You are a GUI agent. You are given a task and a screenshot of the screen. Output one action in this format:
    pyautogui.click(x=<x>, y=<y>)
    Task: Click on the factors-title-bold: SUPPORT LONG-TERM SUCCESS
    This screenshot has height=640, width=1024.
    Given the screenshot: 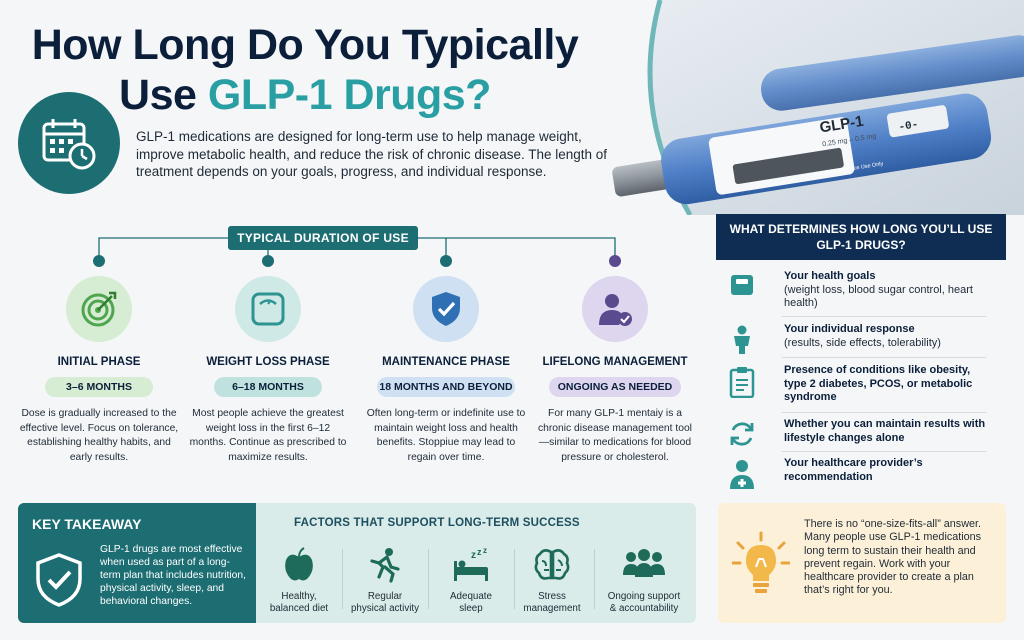 What is the action you would take?
    pyautogui.click(x=483, y=523)
    